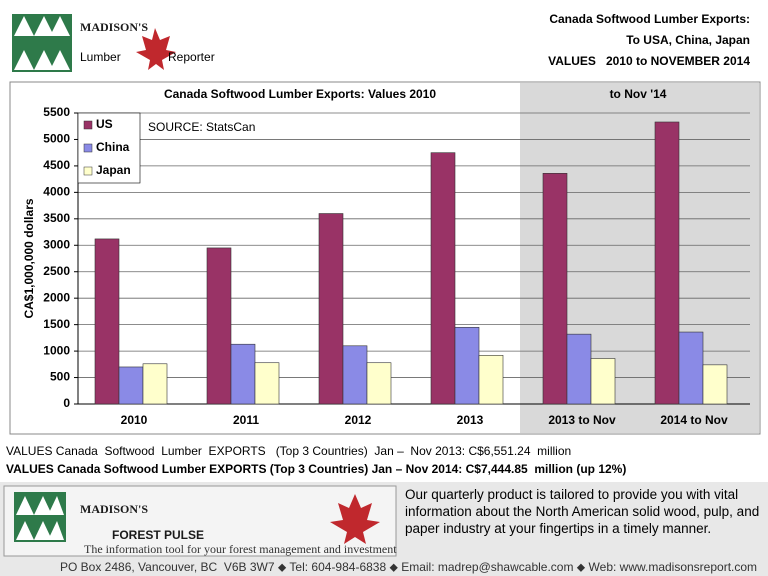 Image resolution: width=768 pixels, height=576 pixels. Describe the element at coordinates (100, 57) in the screenshot. I see `logo-word: Lumber` at that location.